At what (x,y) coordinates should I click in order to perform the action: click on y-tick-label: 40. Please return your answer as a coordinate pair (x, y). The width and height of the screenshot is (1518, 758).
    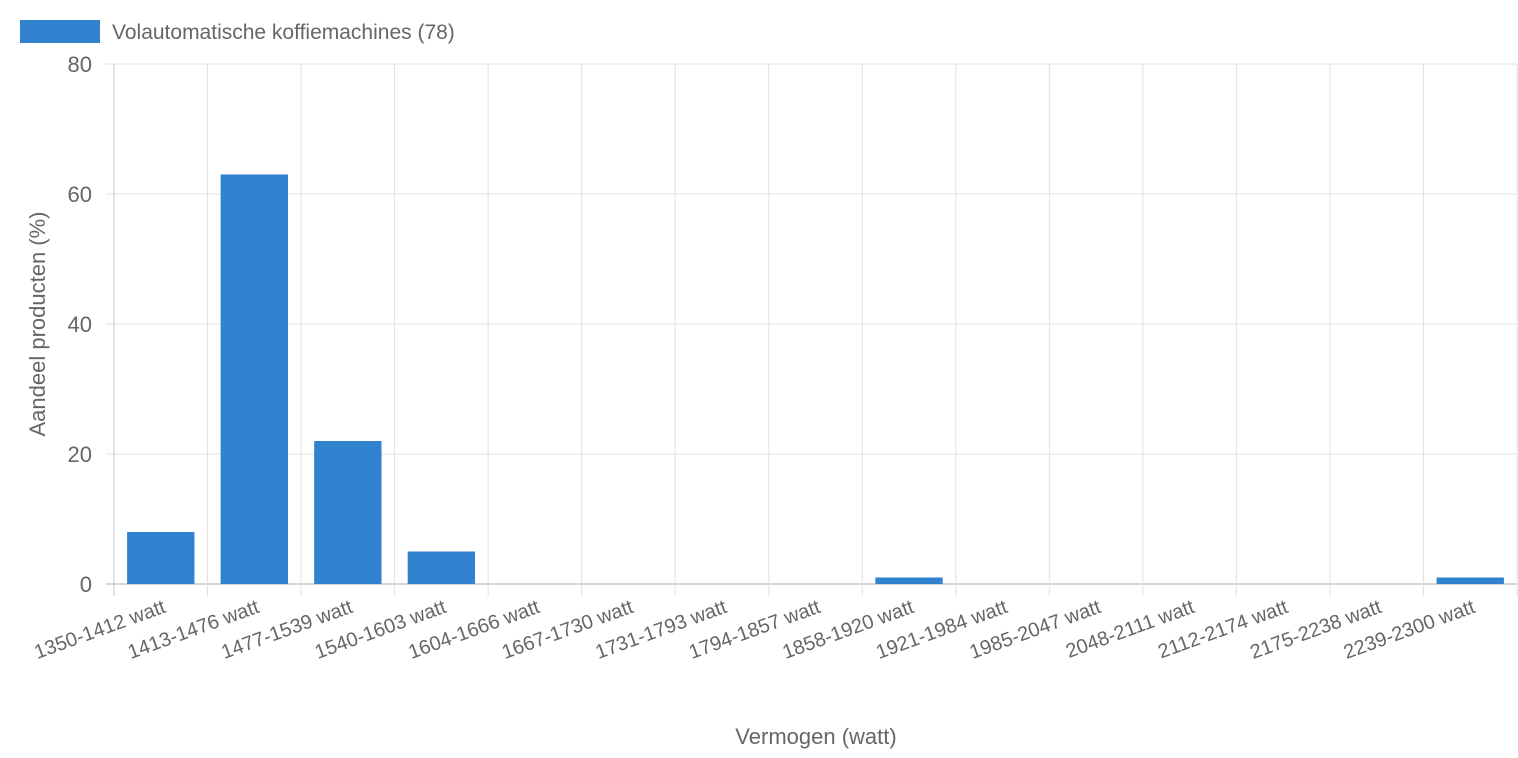
    Looking at the image, I should click on (80, 324).